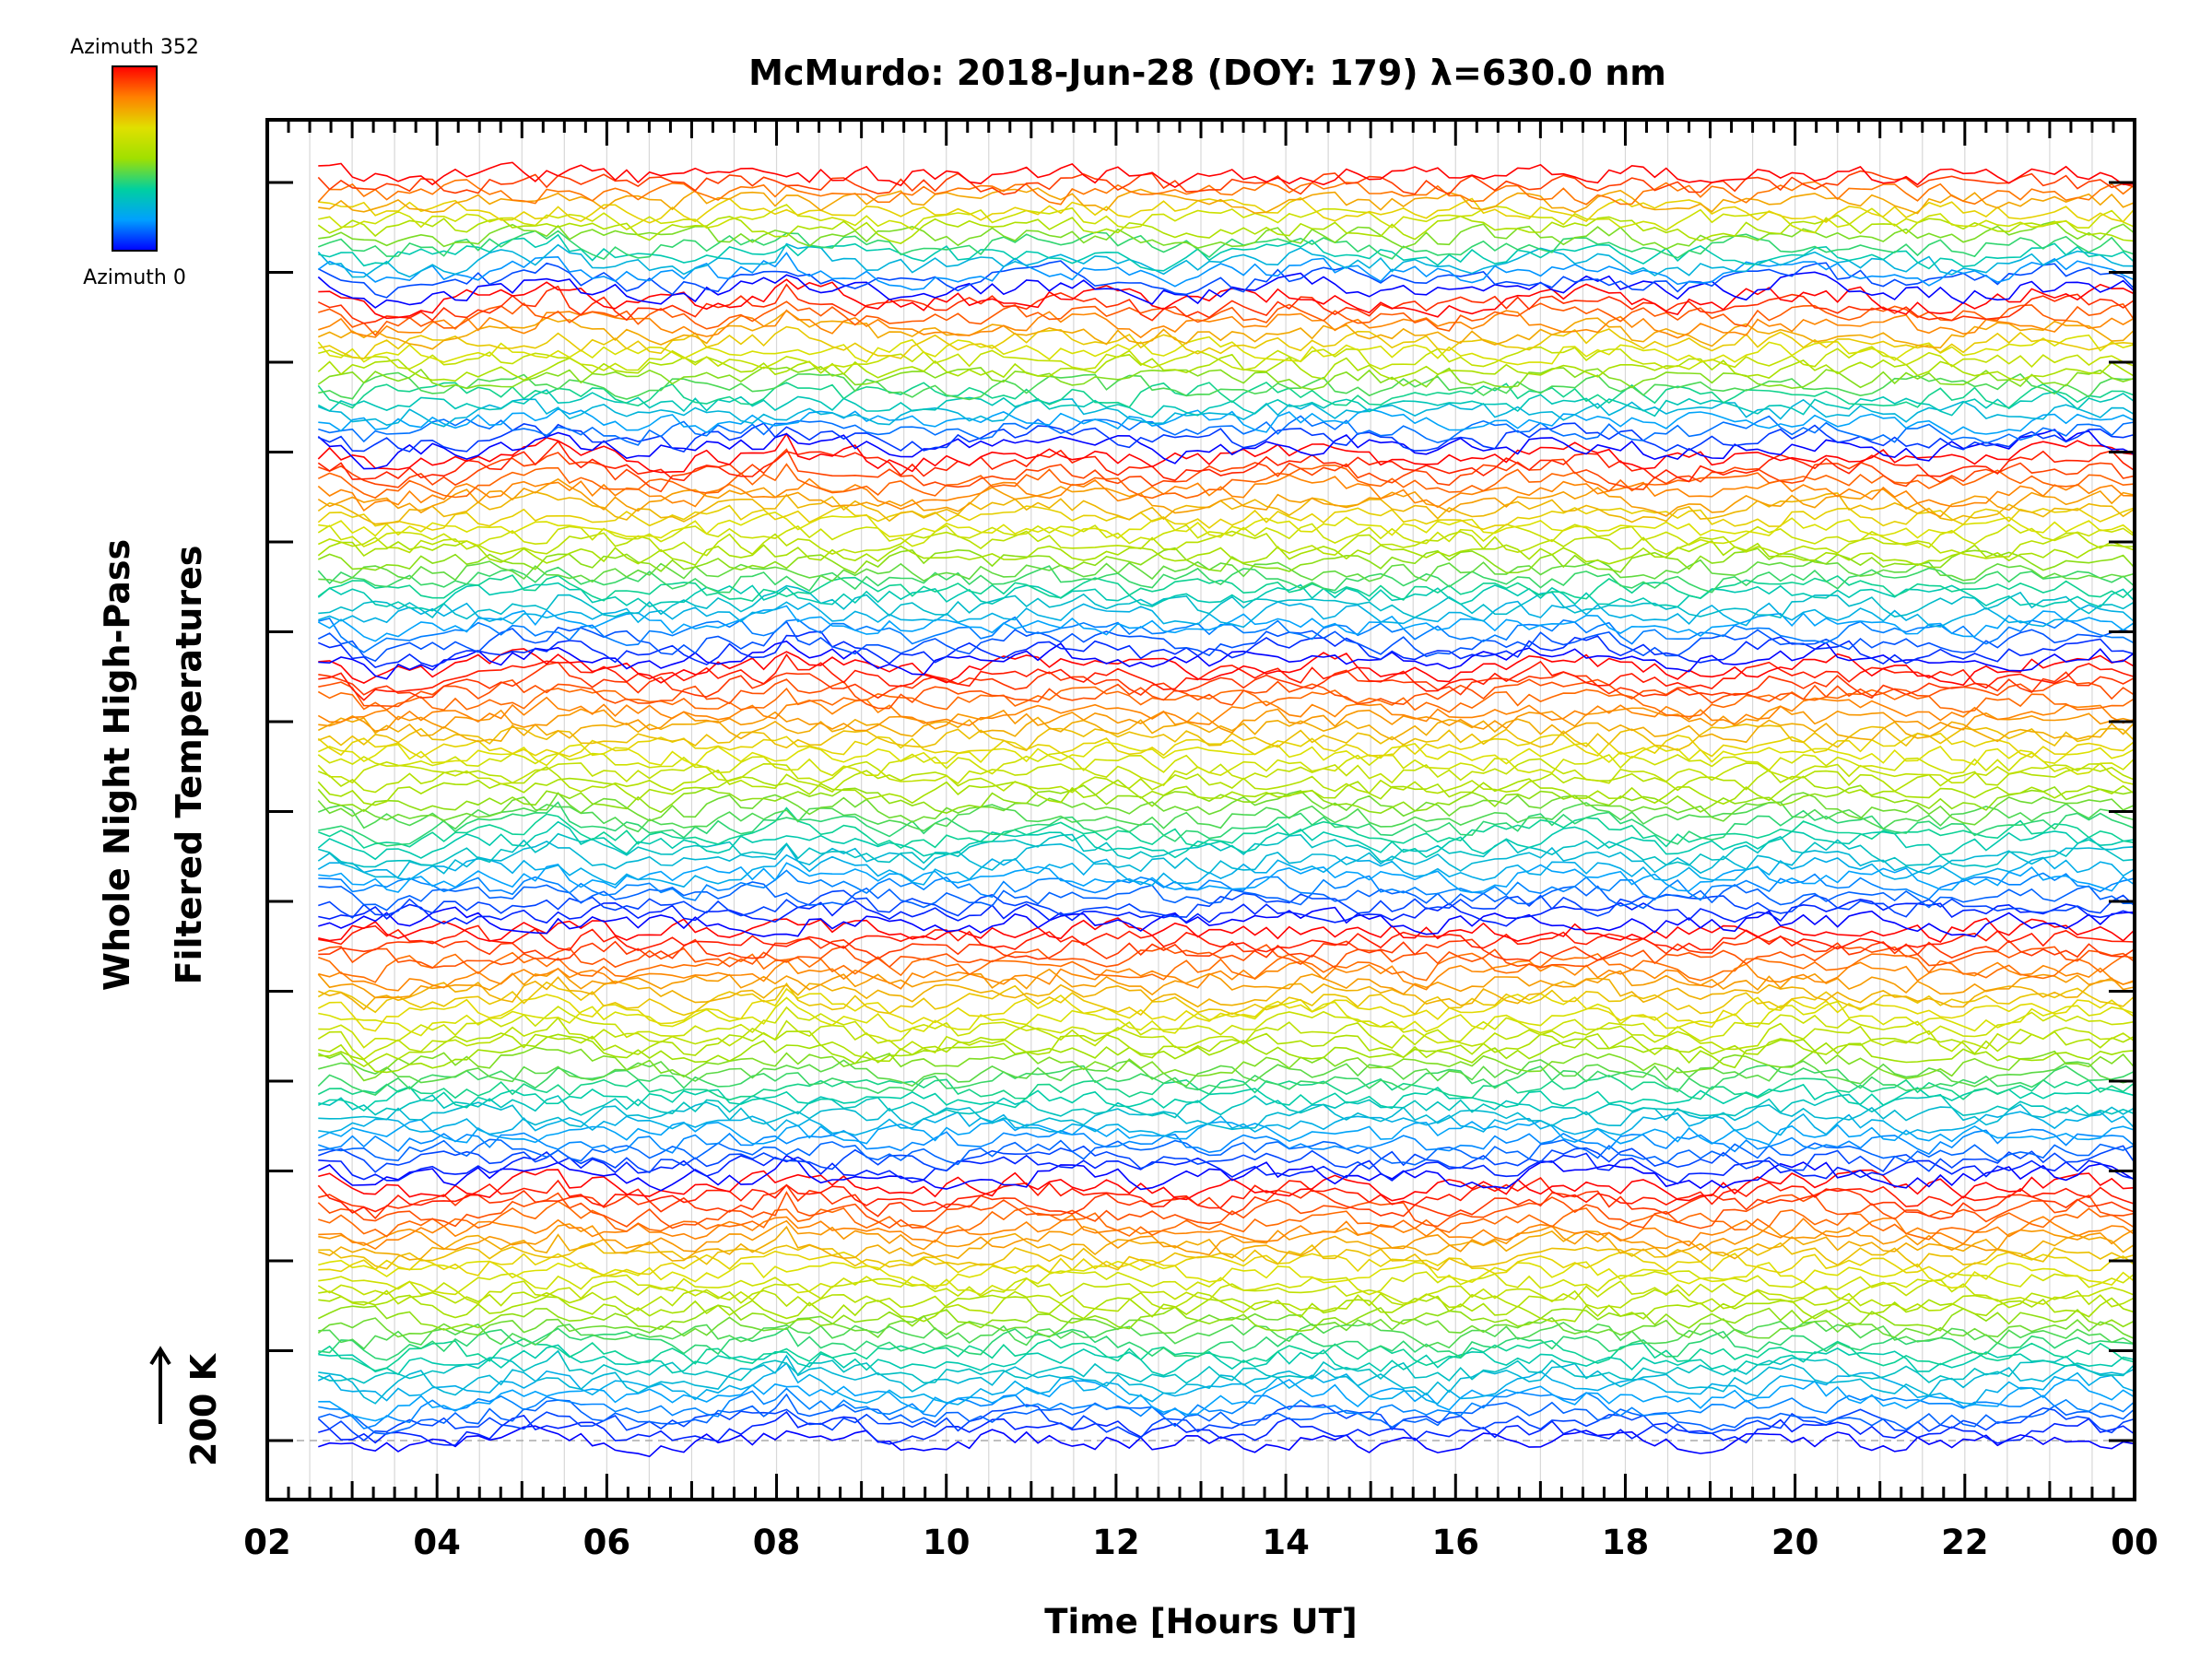 The width and height of the screenshot is (2212, 1659). What do you see at coordinates (160, 1356) in the screenshot?
I see `scale-arrow-head` at bounding box center [160, 1356].